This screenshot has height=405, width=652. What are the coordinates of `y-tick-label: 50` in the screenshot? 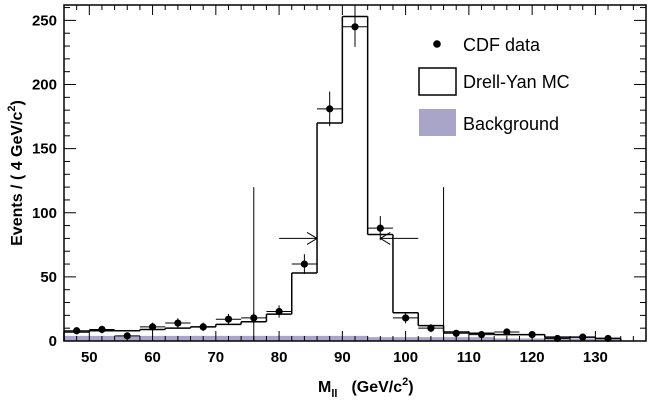 It's located at (48, 277).